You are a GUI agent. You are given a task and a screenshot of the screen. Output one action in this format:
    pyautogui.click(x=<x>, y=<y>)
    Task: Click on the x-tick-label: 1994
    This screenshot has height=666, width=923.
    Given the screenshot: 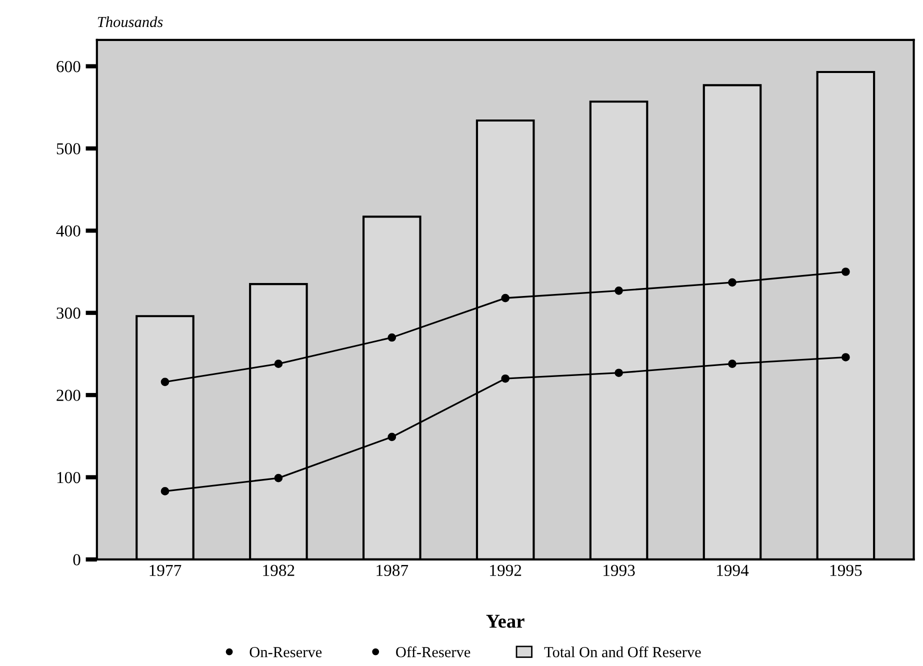 What is the action you would take?
    pyautogui.click(x=733, y=570)
    